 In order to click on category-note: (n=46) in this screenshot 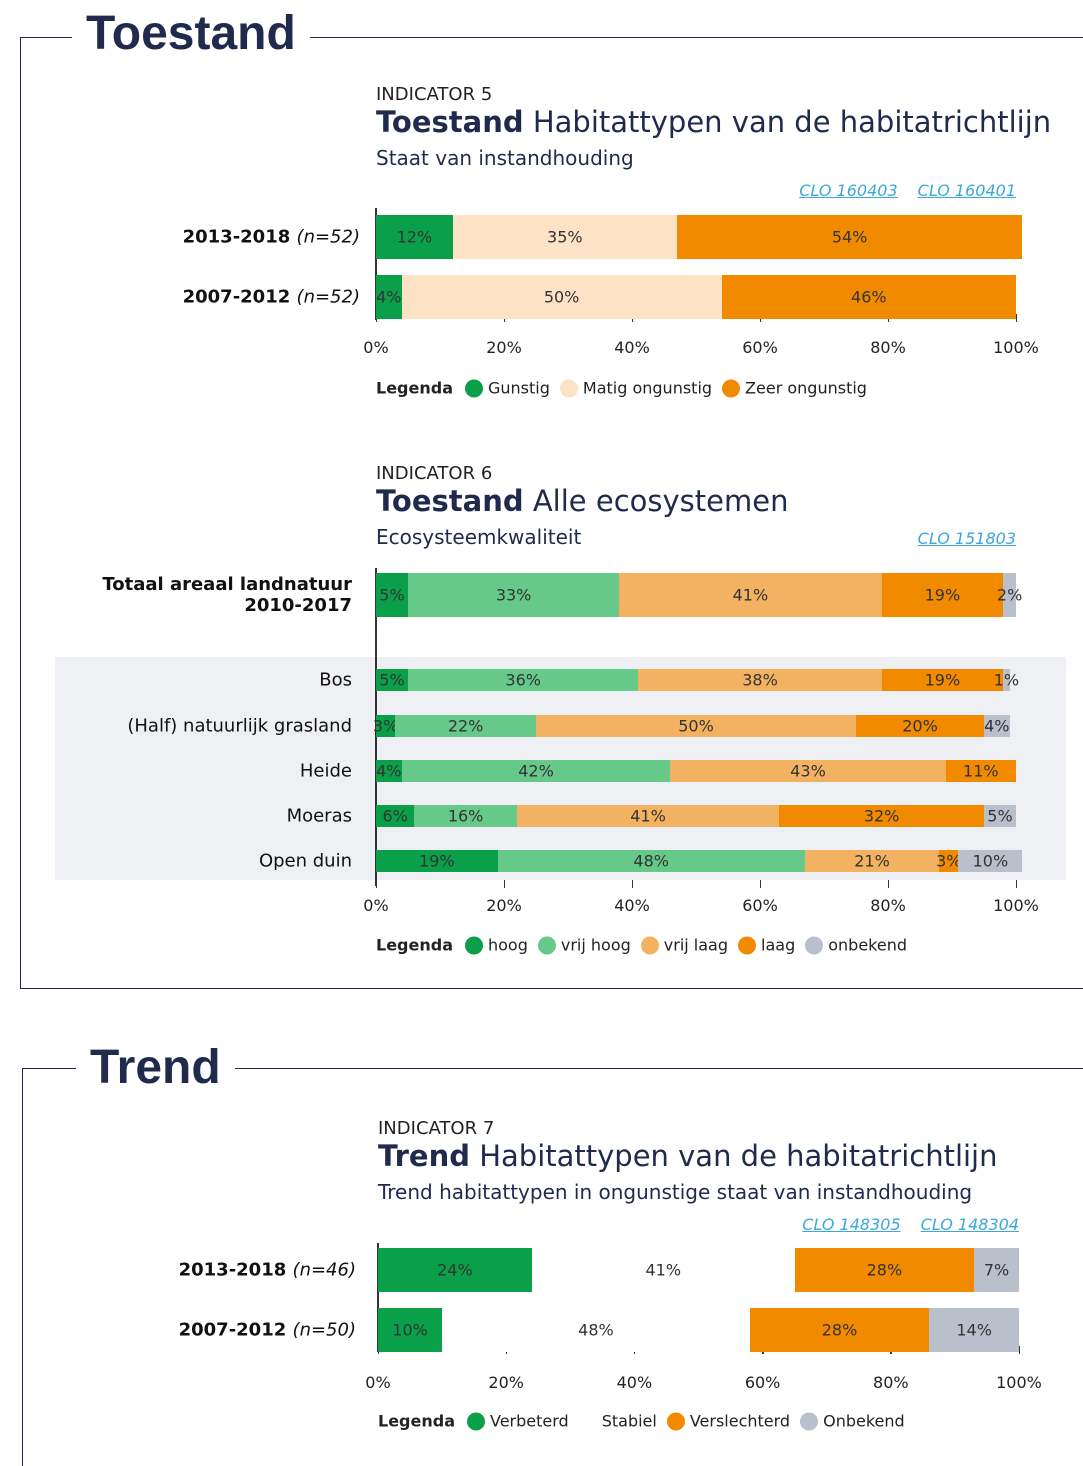, I will do `click(324, 1270)`.